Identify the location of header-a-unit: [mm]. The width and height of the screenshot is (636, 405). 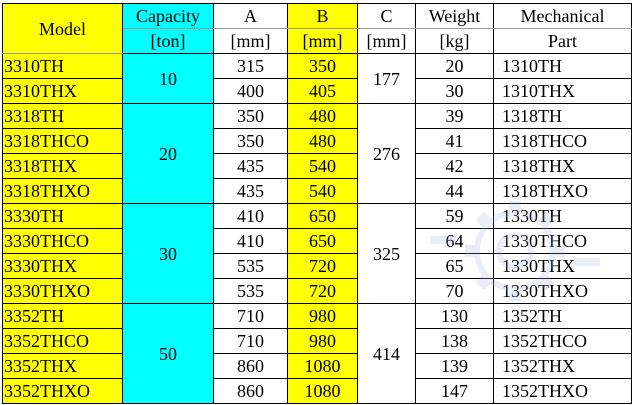
(250, 41).